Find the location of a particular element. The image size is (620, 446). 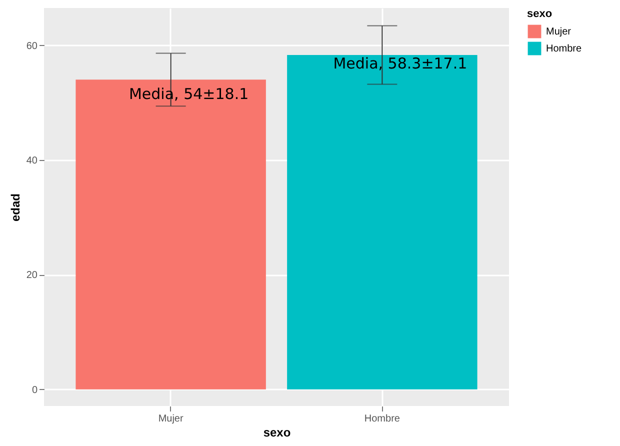

y-tick-label: 0 is located at coordinates (35, 390).